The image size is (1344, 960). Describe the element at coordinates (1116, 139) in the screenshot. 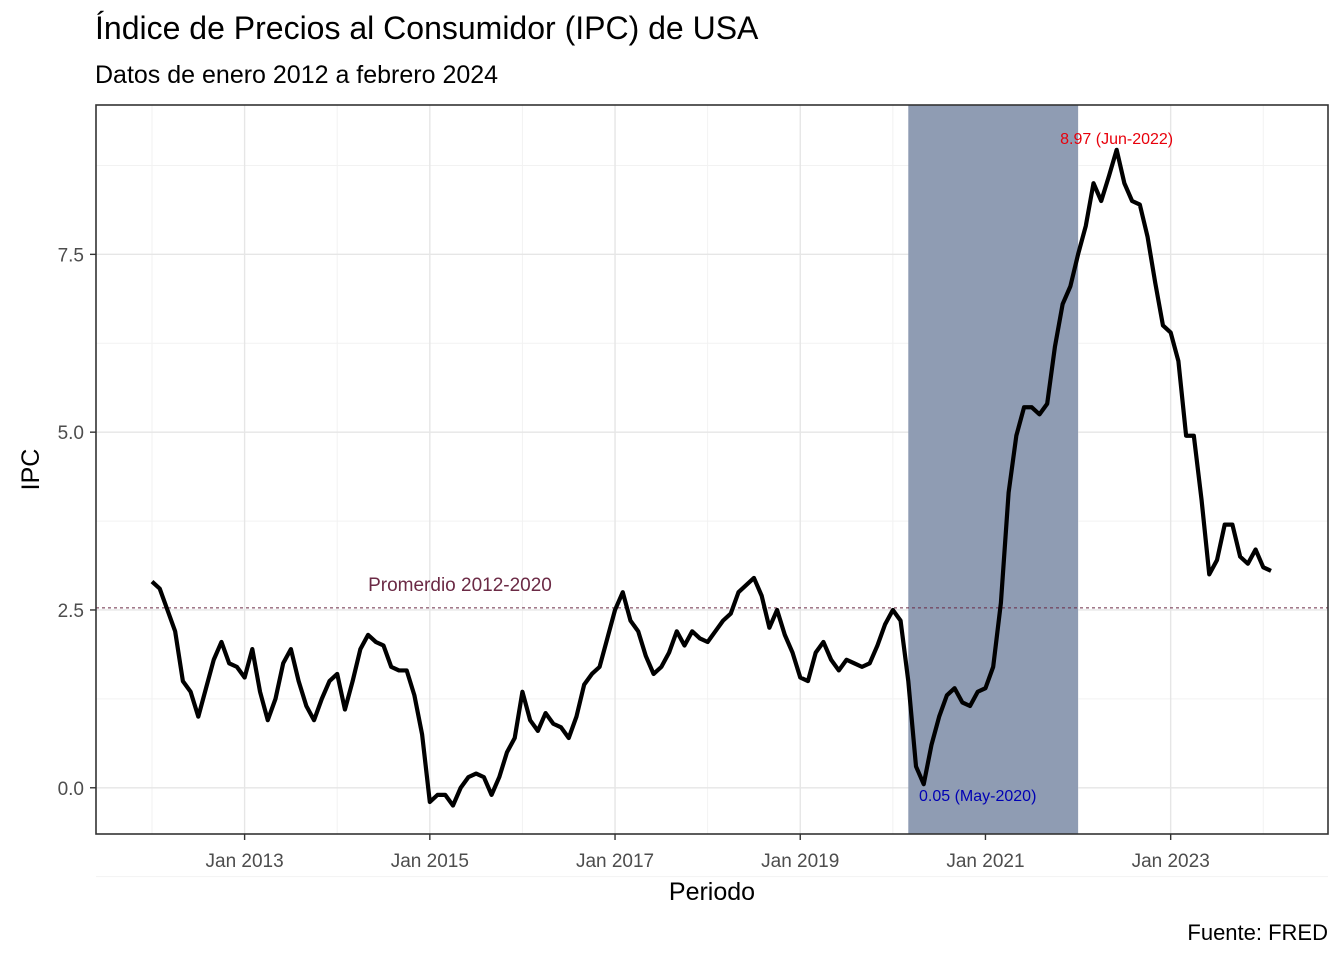

I see `annotation-max: 8.97 (Jun-2022)` at that location.